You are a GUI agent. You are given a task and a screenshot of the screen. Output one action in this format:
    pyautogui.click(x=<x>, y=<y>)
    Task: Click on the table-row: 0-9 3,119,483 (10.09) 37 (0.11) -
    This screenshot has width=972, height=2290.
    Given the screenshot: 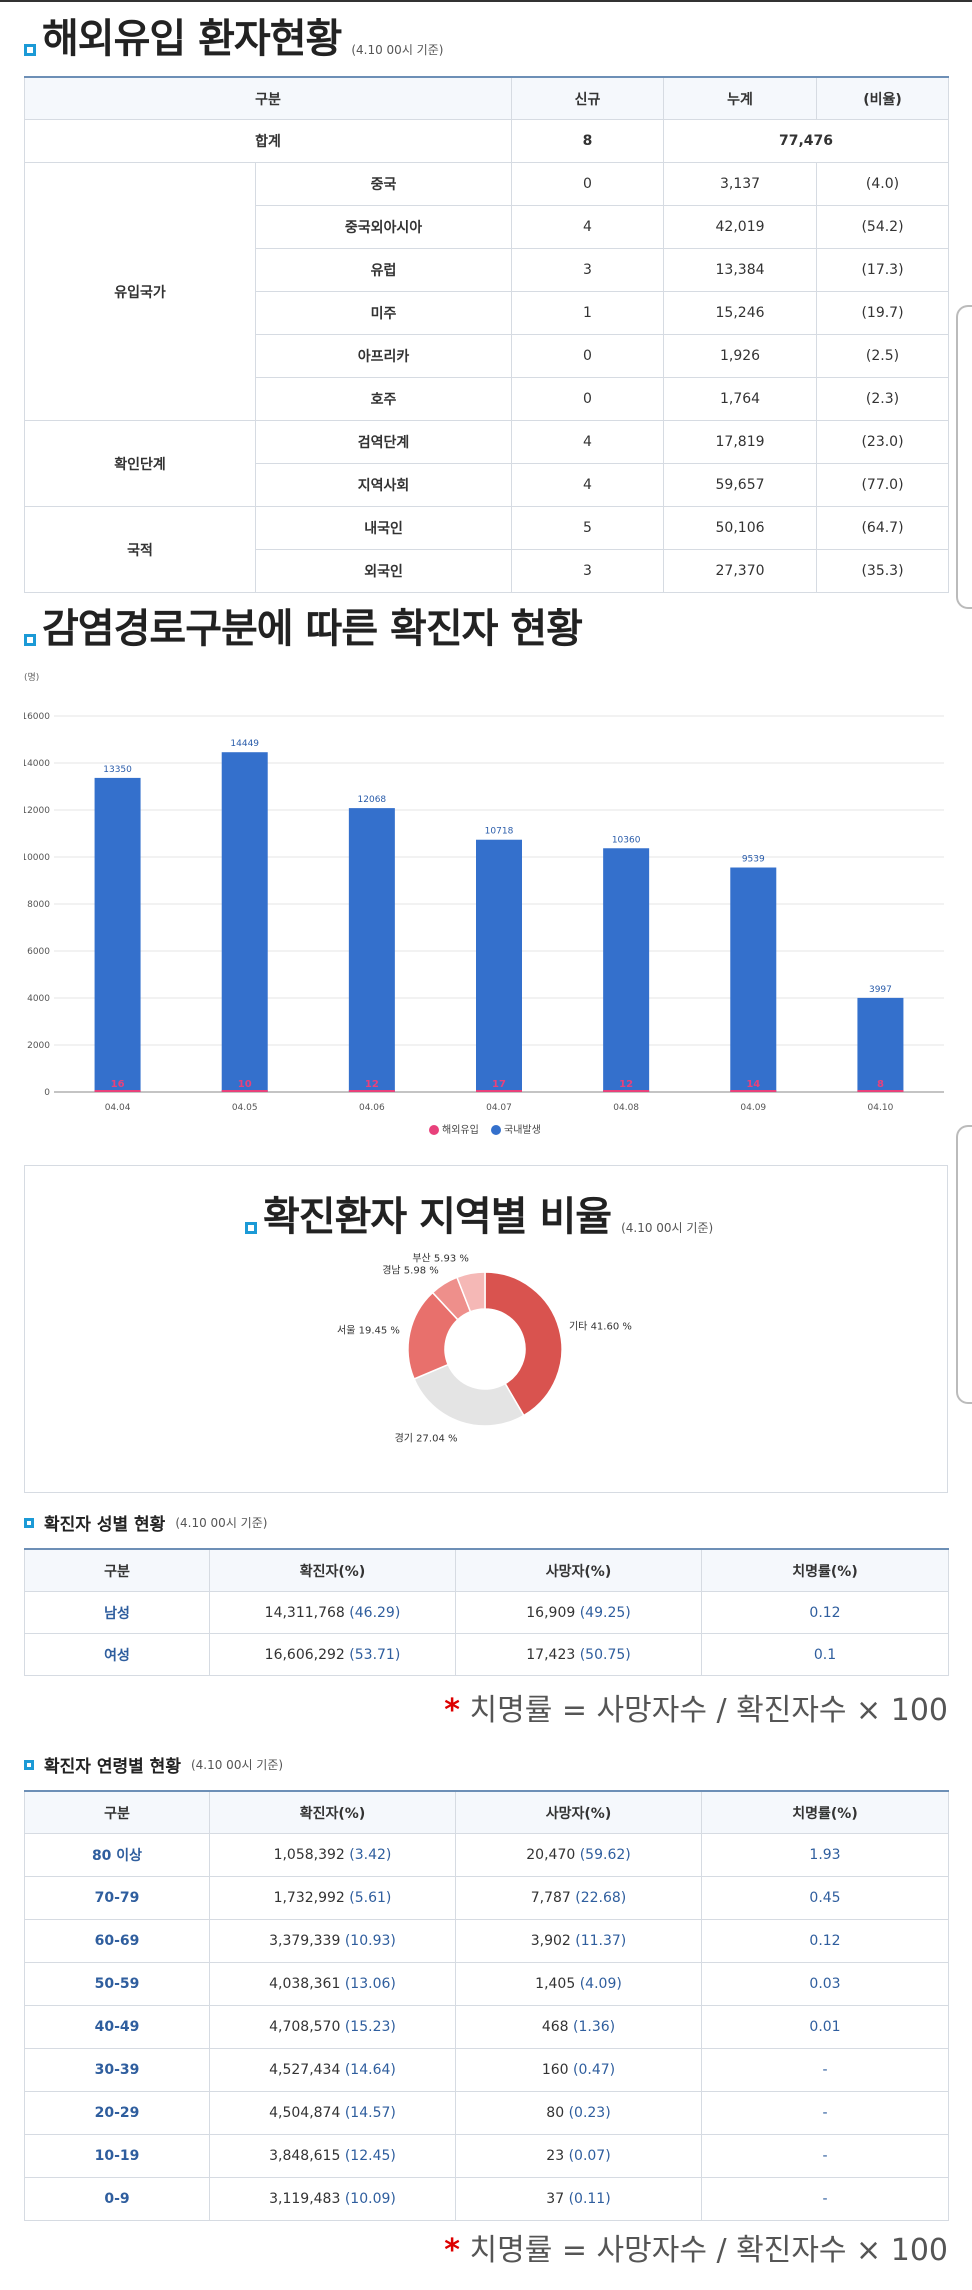 What is the action you would take?
    pyautogui.click(x=486, y=2199)
    